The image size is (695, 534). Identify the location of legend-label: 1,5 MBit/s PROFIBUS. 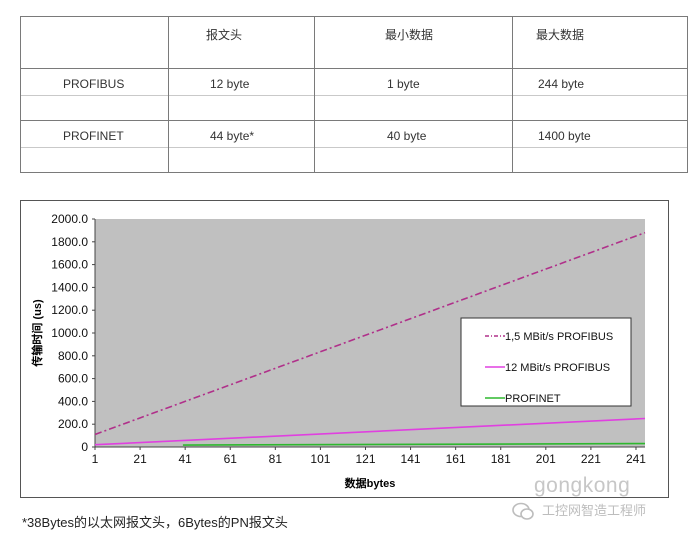
(559, 337).